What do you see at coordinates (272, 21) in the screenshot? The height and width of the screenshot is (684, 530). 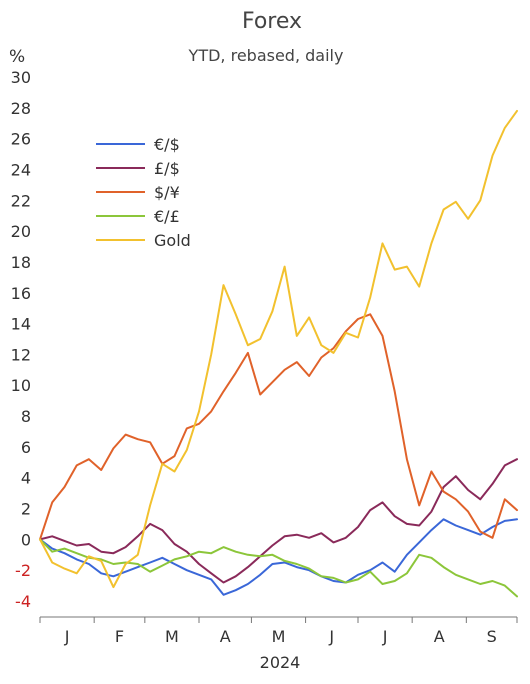 I see `chart-title: Forex` at bounding box center [272, 21].